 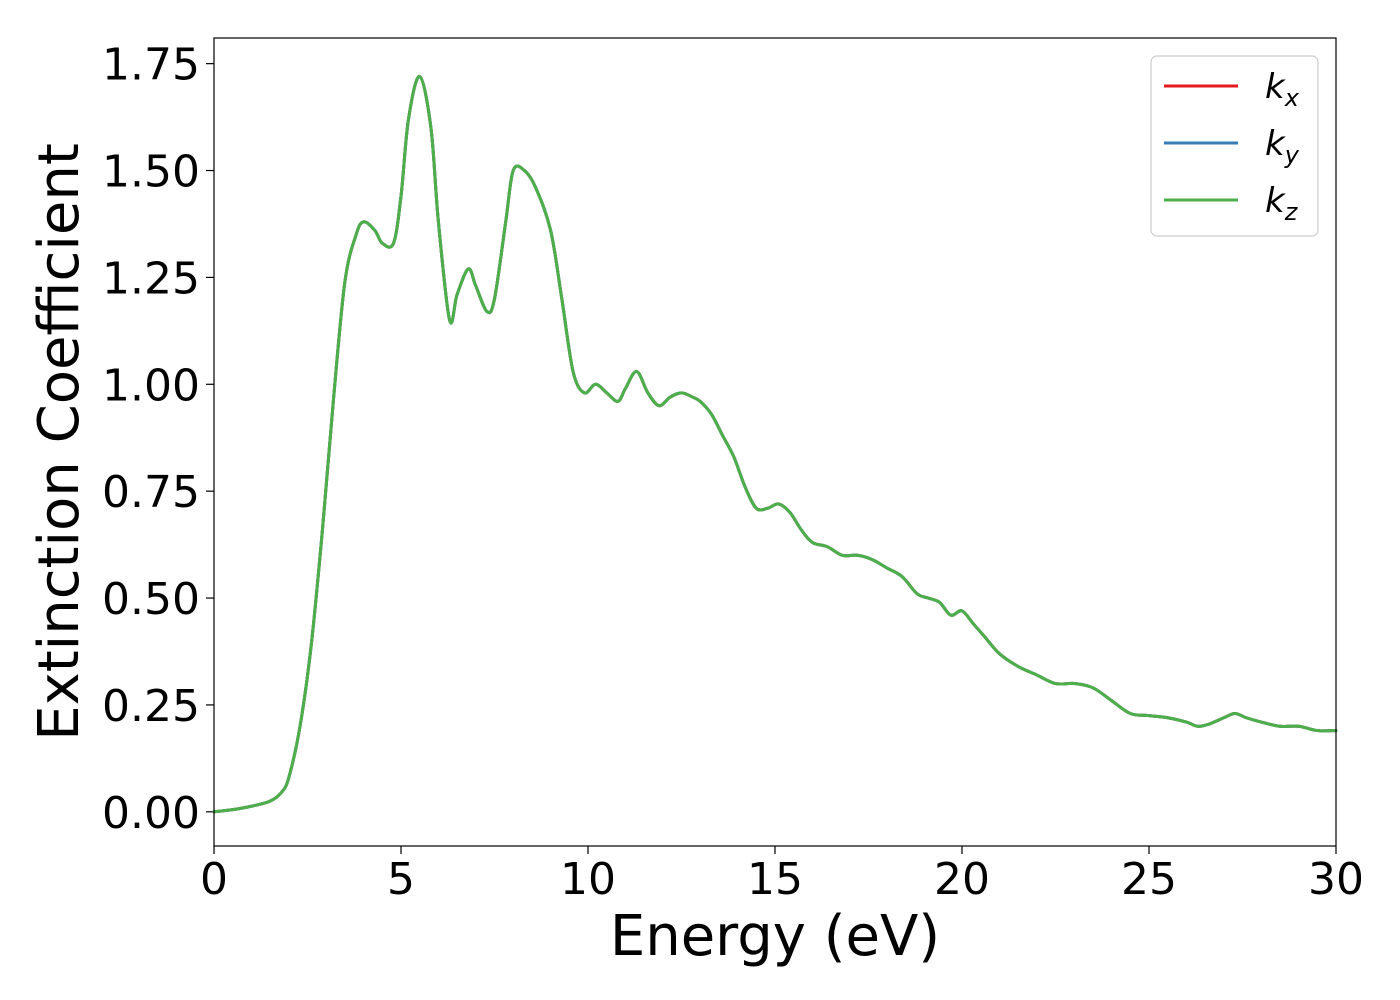 I want to click on legend-label-k-y: ky, so click(x=1282, y=146).